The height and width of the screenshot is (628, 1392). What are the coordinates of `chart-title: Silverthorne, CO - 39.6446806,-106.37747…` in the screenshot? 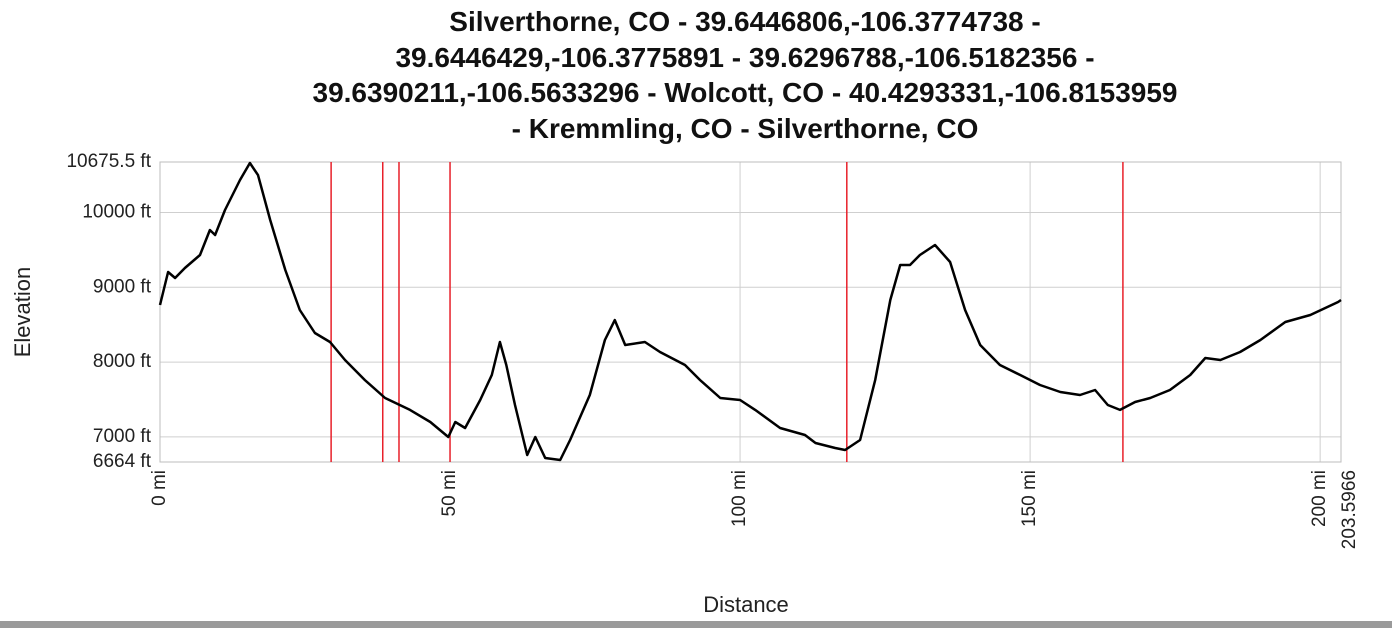 It's located at (745, 75).